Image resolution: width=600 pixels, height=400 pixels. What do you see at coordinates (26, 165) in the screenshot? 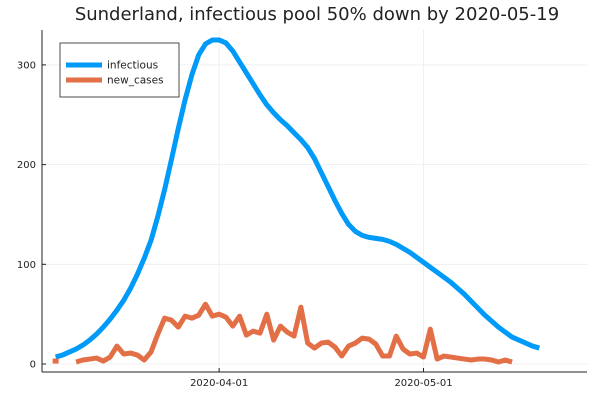
I see `y-tick-label-2: 200` at bounding box center [26, 165].